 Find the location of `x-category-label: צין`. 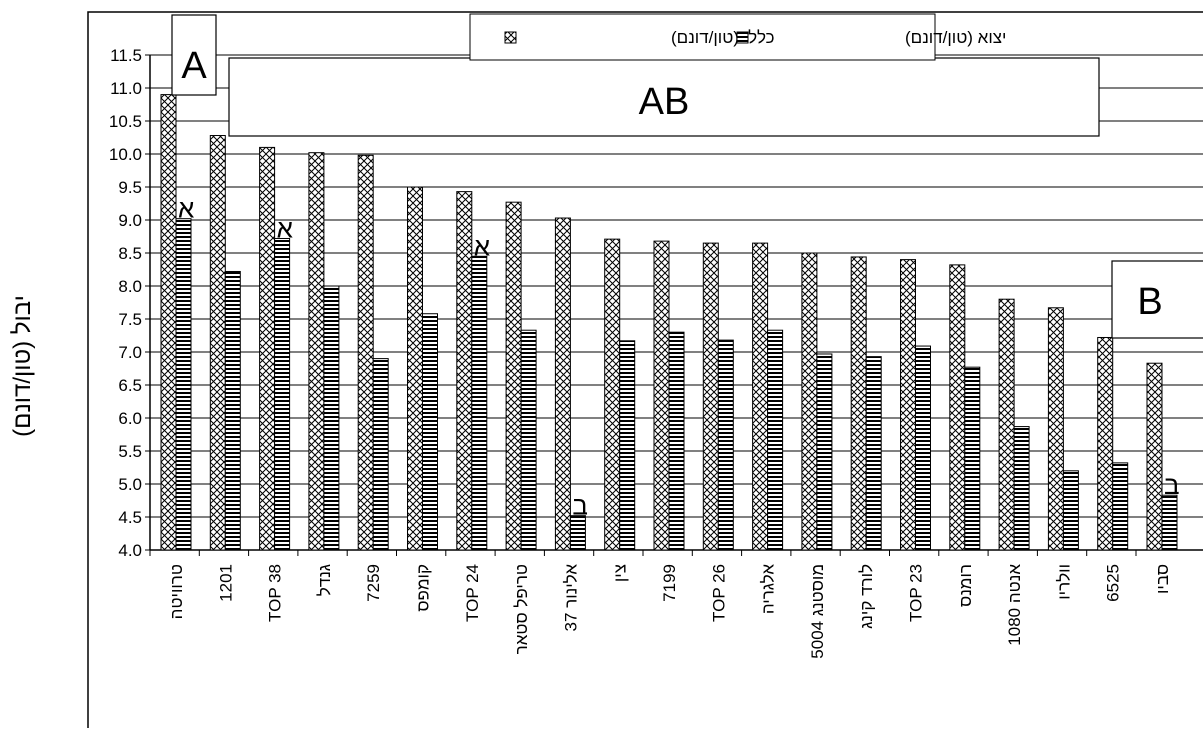

x-category-label: צין is located at coordinates (620, 573).